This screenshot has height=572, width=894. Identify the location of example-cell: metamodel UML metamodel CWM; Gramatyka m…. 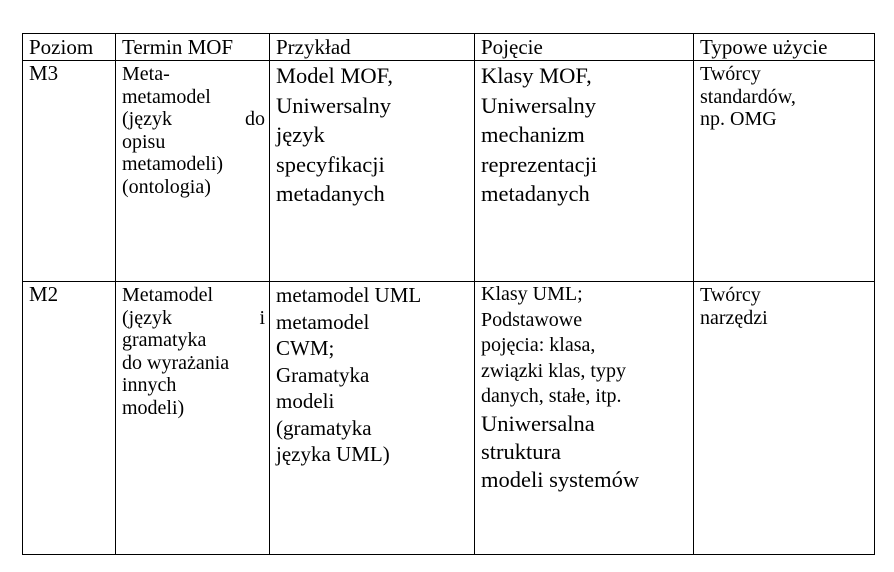
(372, 418).